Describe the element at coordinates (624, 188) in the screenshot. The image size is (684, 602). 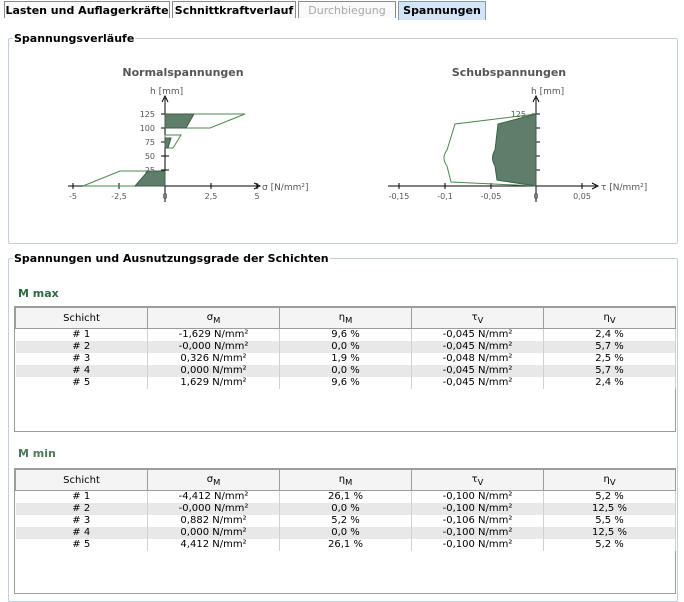
I see `shear-x-label: τ [N/mm²]` at that location.